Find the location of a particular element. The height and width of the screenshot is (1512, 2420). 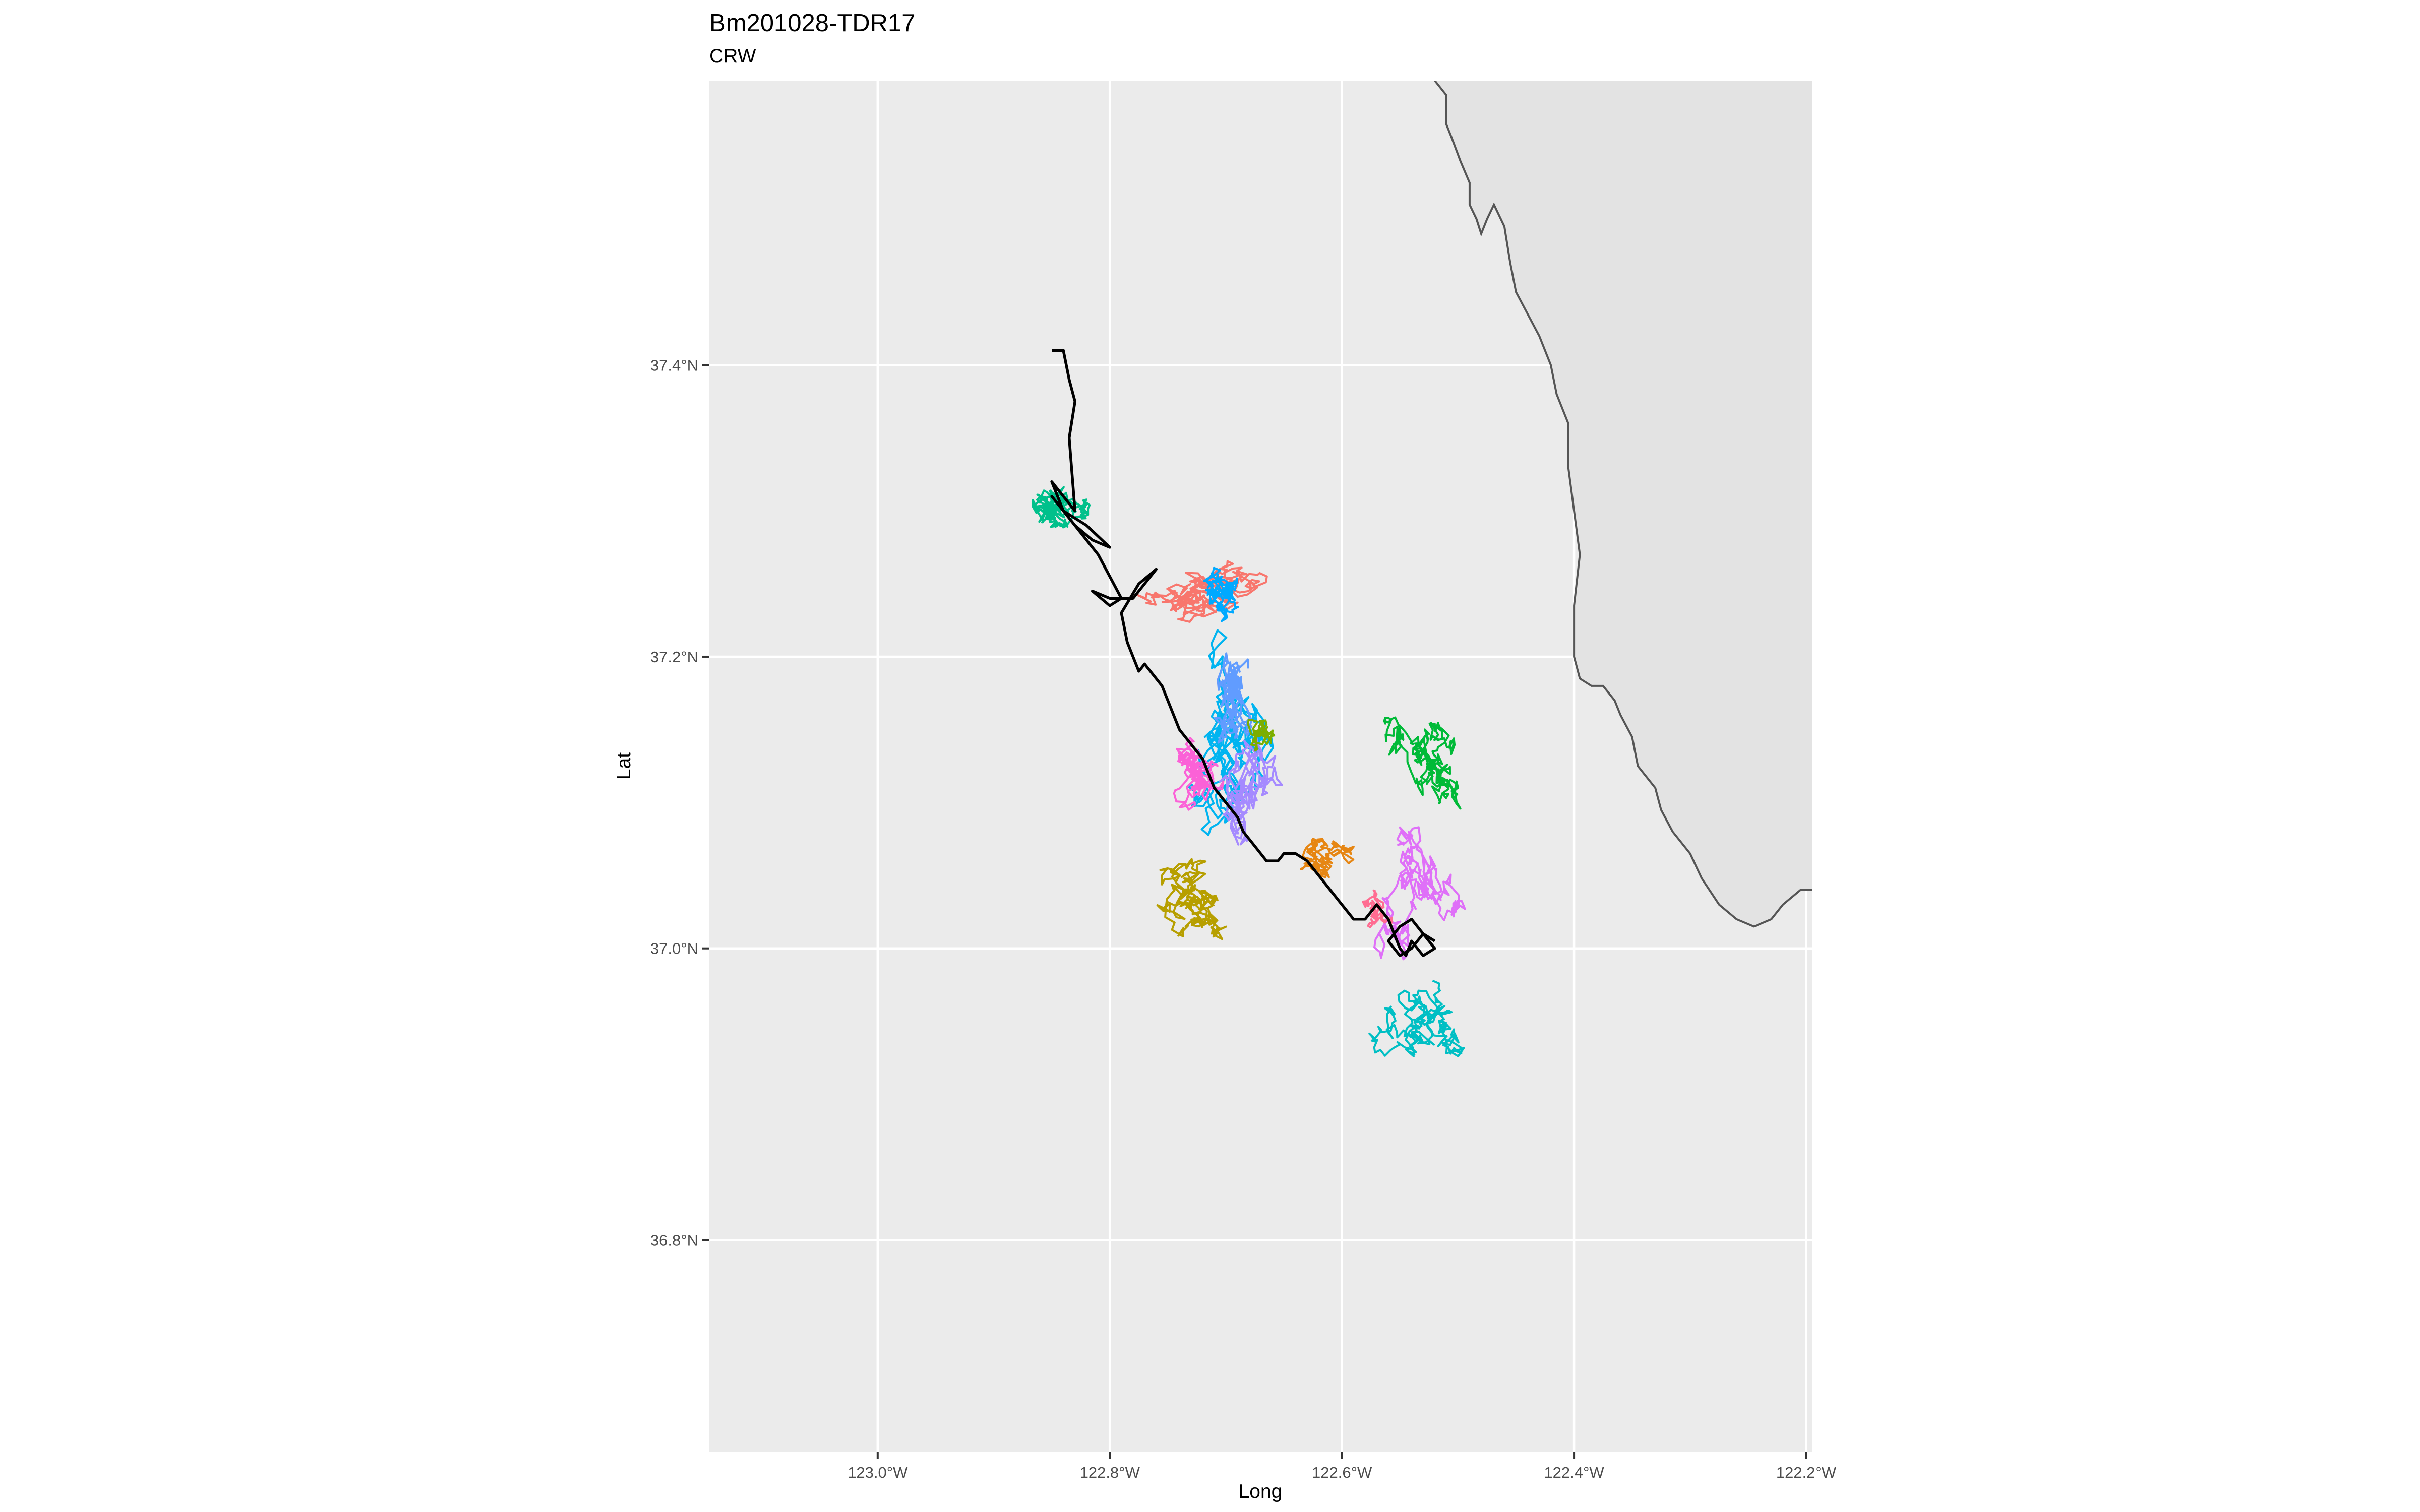

x-tick-label: 122.2°W is located at coordinates (1806, 1472).